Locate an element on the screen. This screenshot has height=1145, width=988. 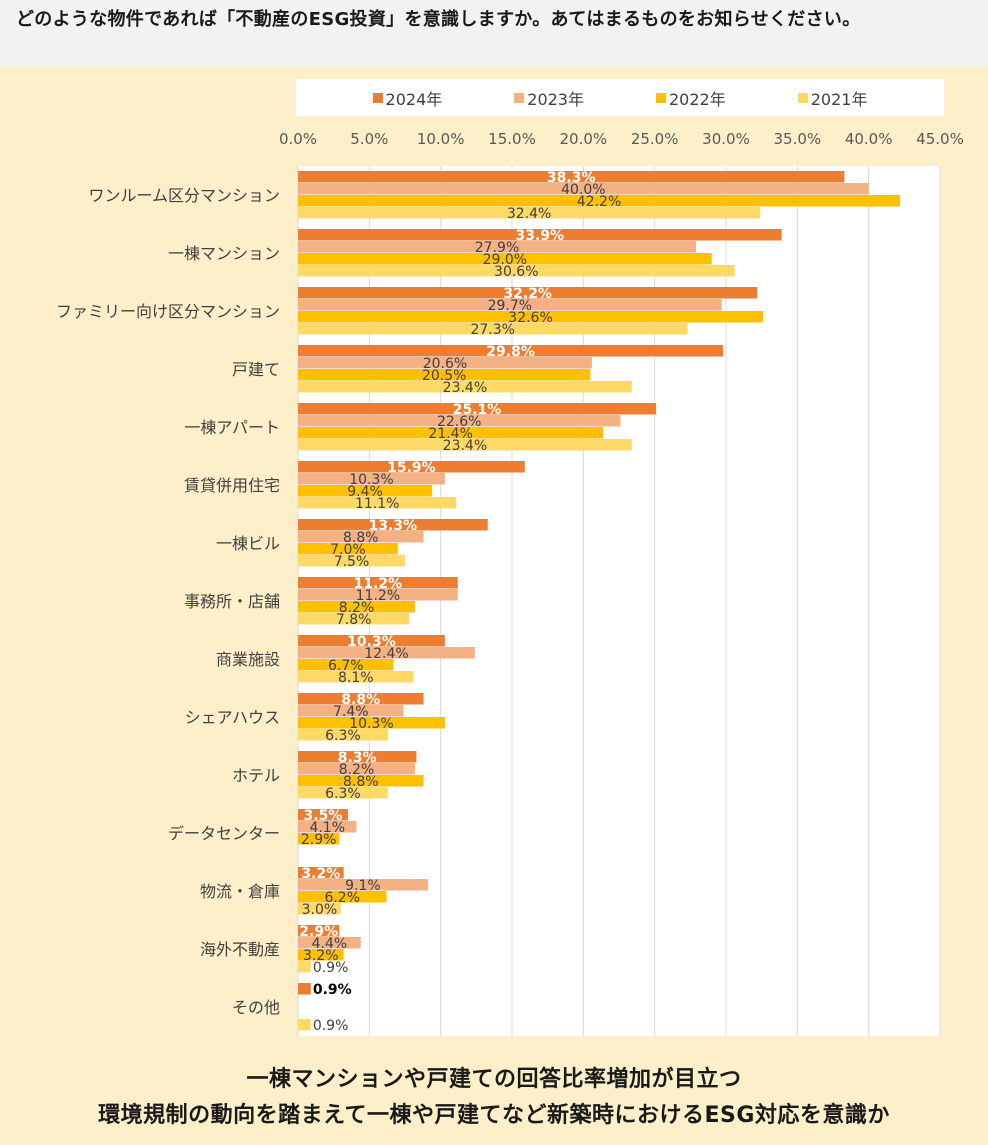
legend-swatch-2024 is located at coordinates (377, 97).